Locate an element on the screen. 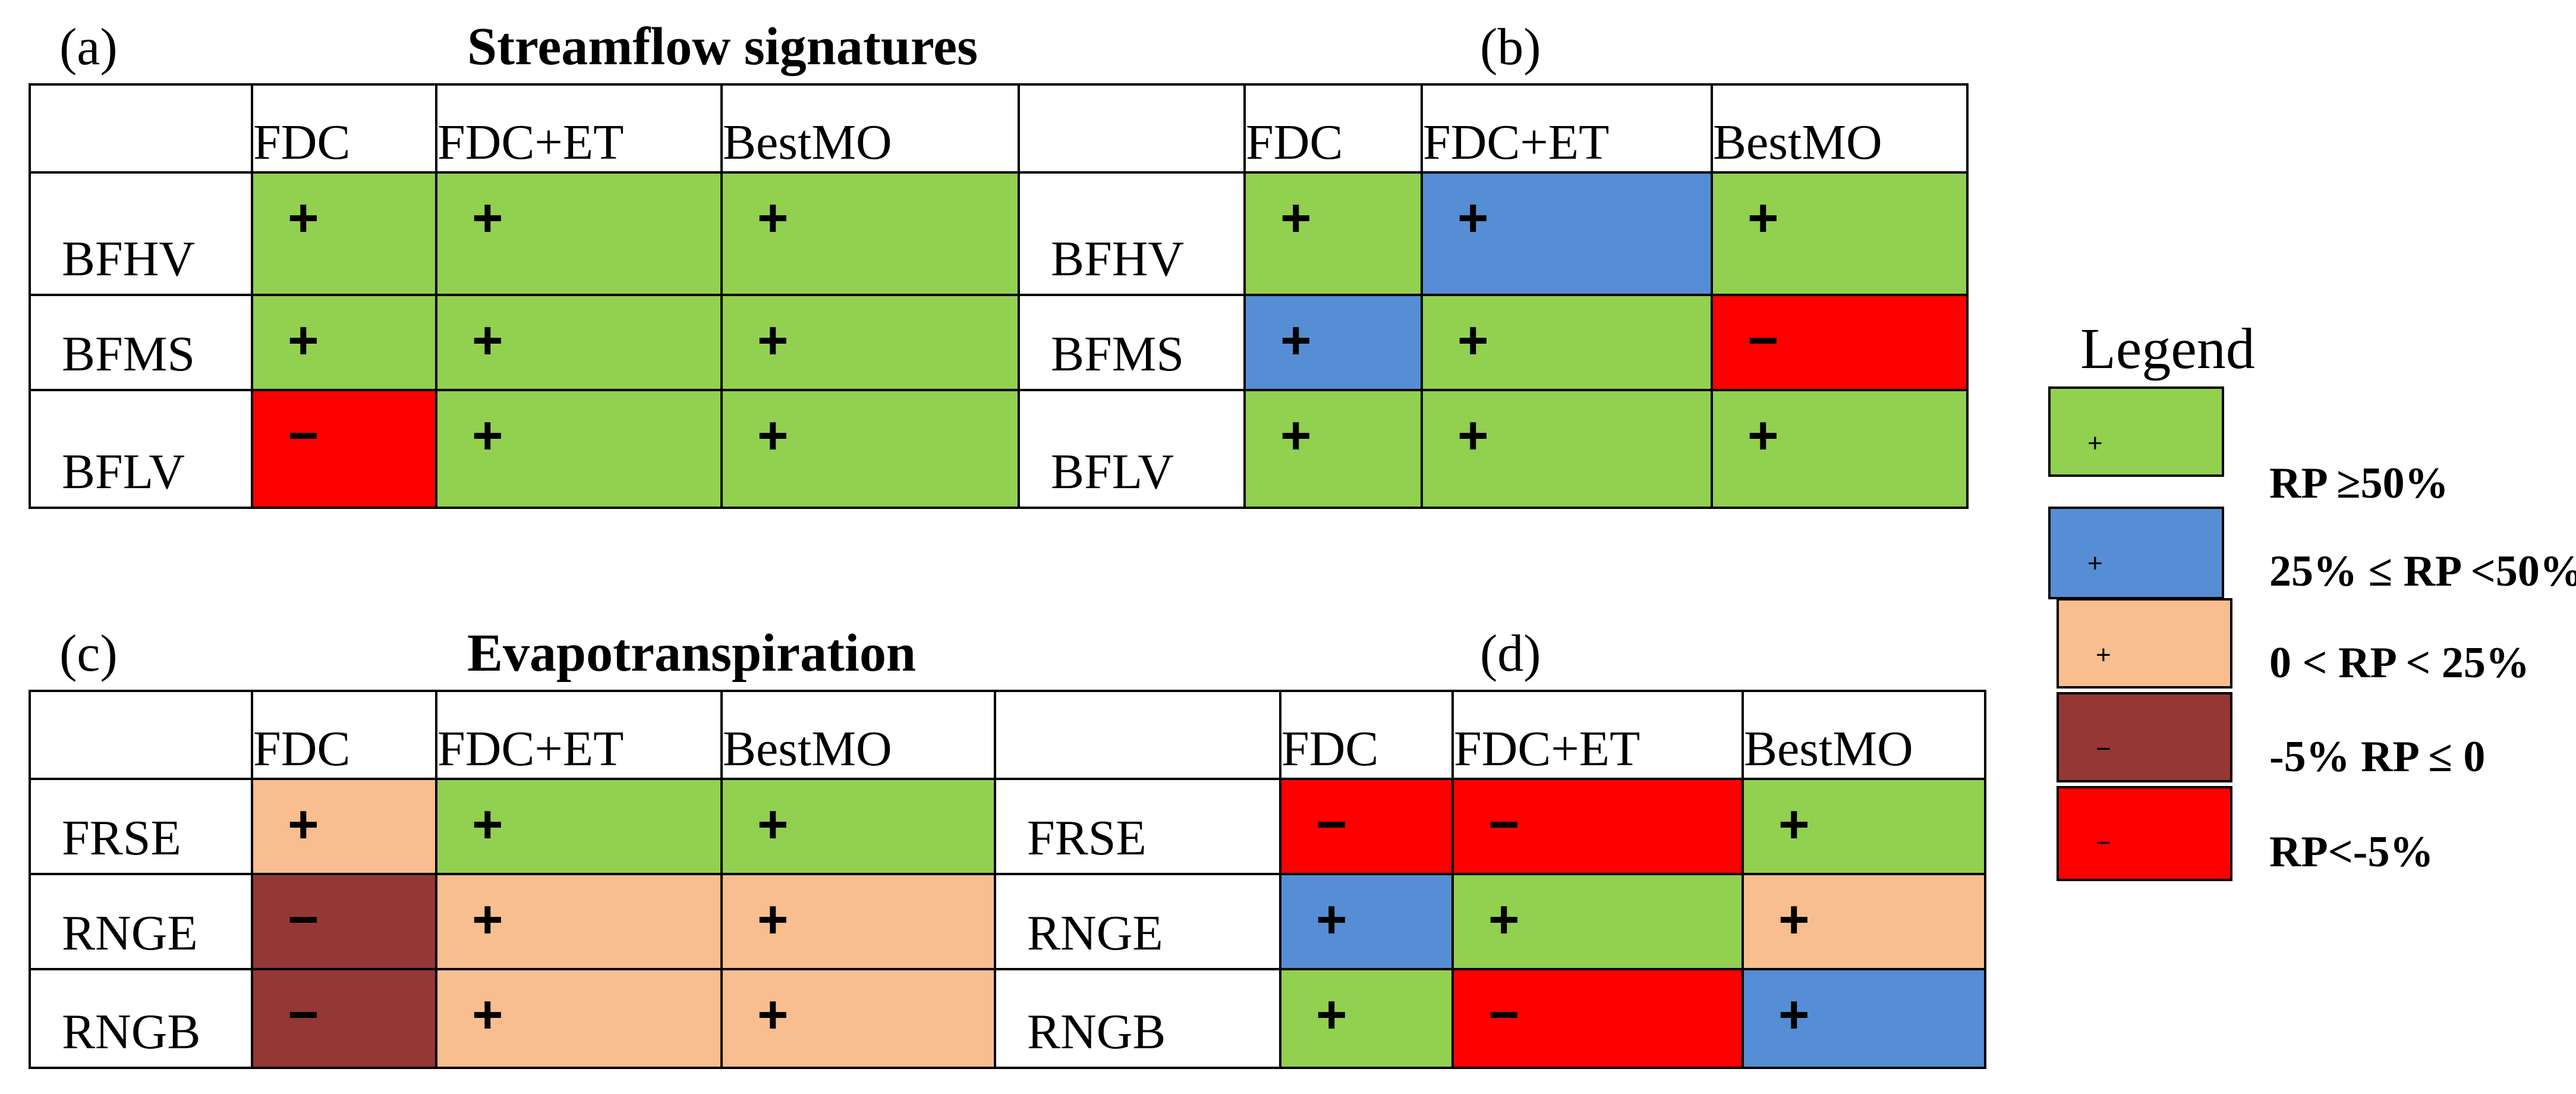  legend-swatch: + is located at coordinates (2136, 431).